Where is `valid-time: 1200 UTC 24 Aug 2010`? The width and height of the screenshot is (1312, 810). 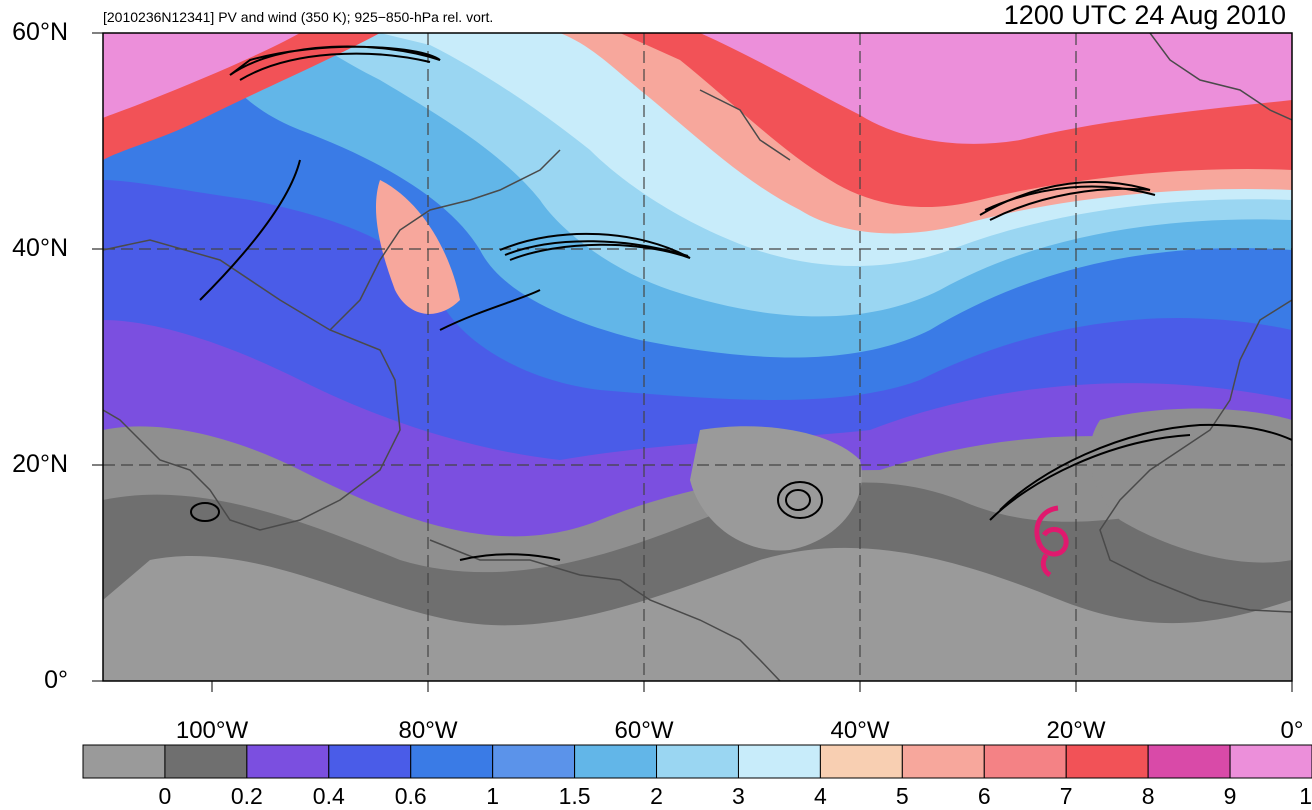 valid-time: 1200 UTC 24 Aug 2010 is located at coordinates (1144, 15).